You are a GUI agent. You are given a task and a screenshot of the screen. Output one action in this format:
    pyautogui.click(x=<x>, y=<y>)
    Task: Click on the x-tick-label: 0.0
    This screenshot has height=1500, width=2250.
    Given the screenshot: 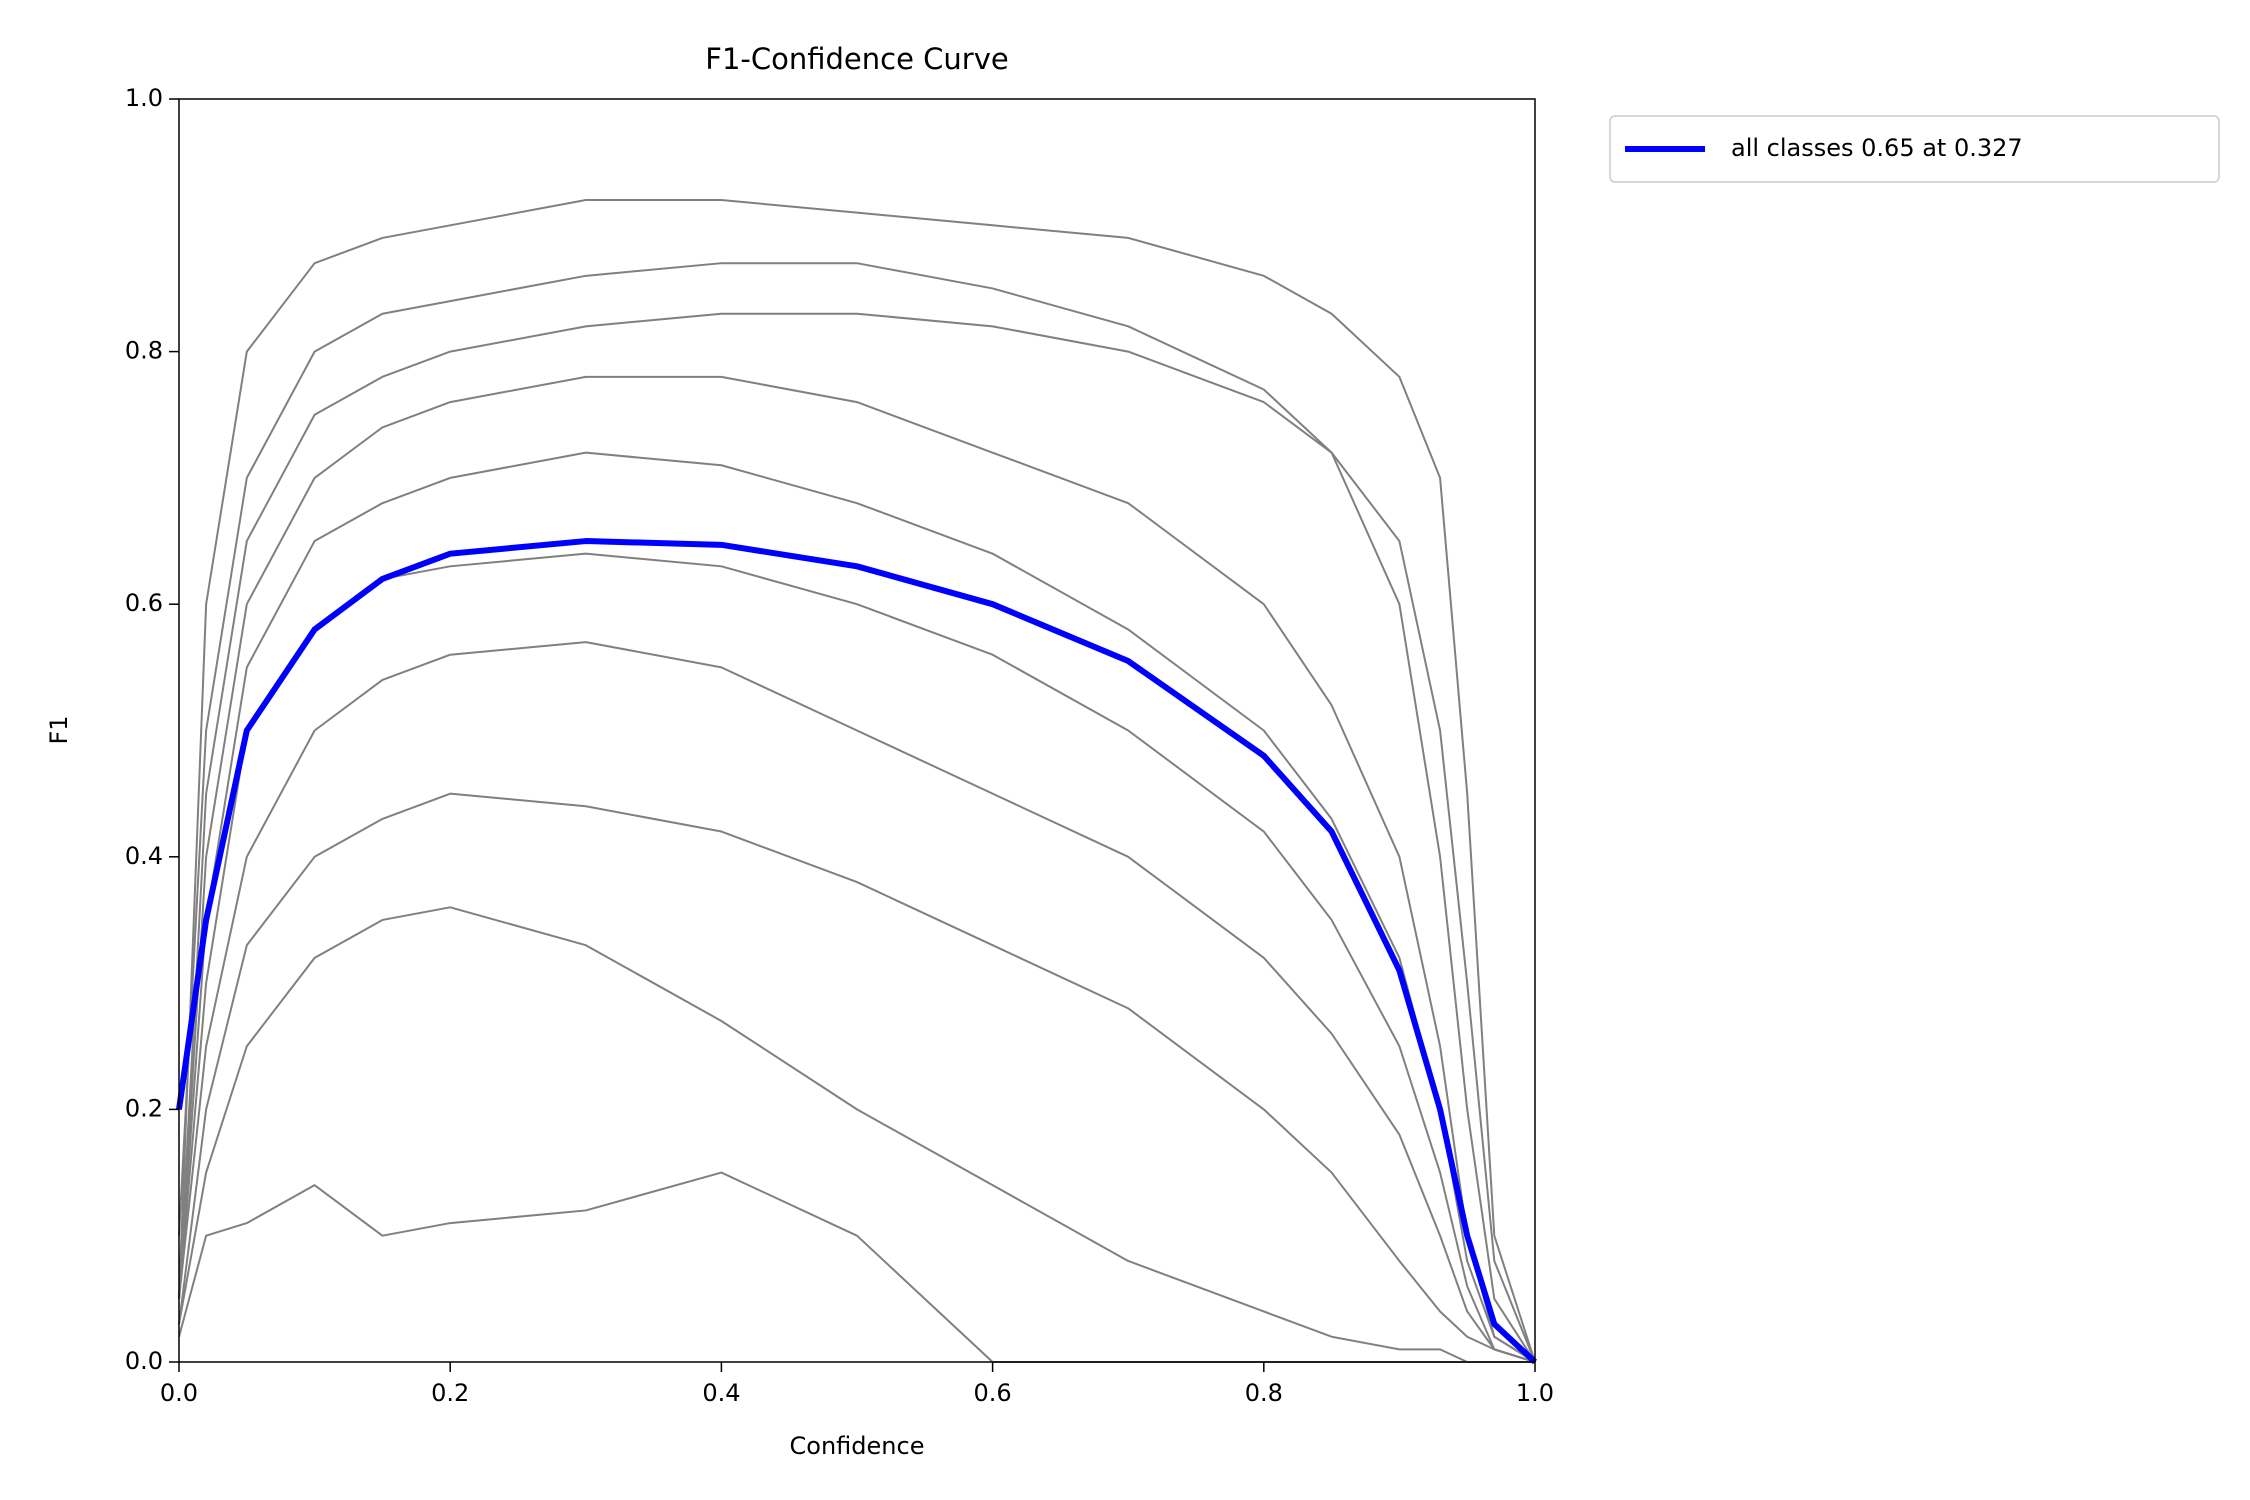 What is the action you would take?
    pyautogui.click(x=179, y=1393)
    